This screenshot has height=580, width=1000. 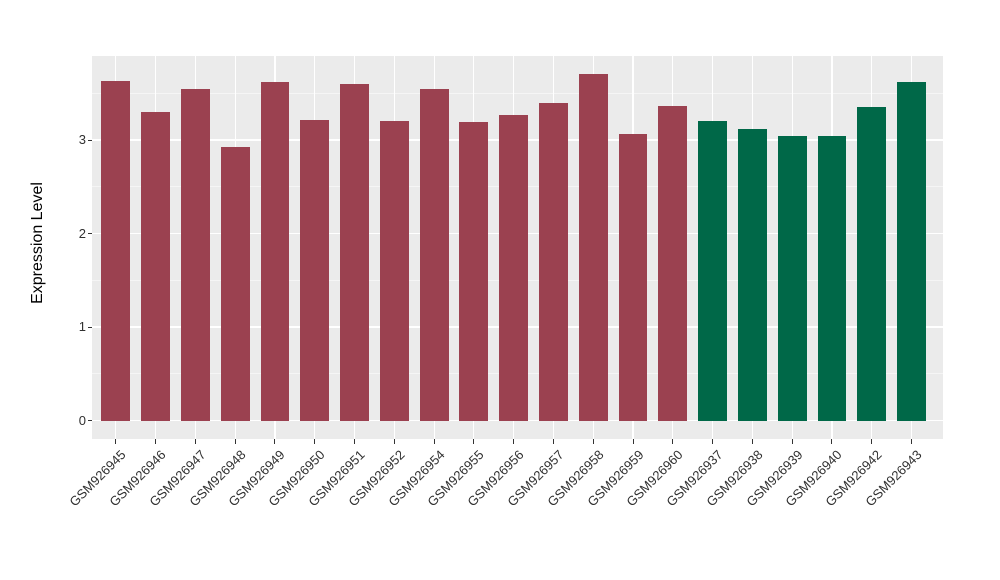 I want to click on y-axis-title: Expression Level, so click(x=37, y=243).